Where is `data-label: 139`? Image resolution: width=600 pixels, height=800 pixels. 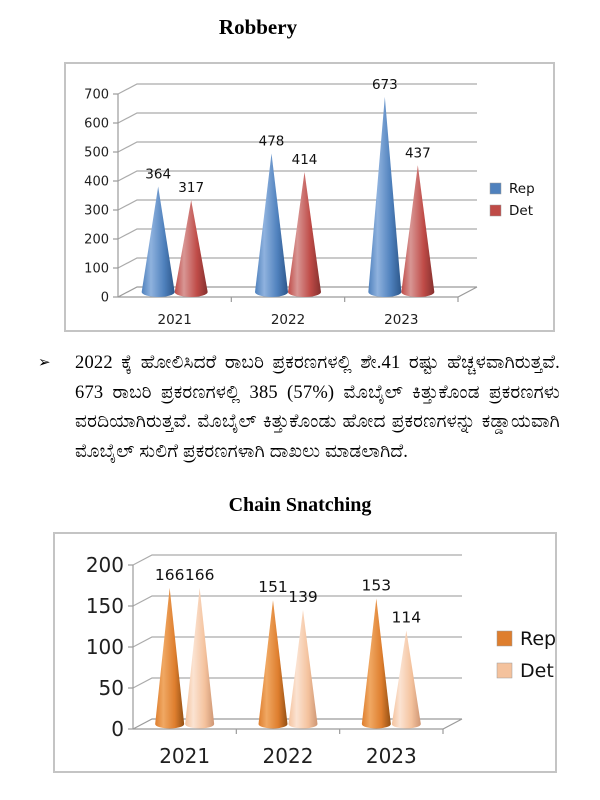
data-label: 139 is located at coordinates (303, 597).